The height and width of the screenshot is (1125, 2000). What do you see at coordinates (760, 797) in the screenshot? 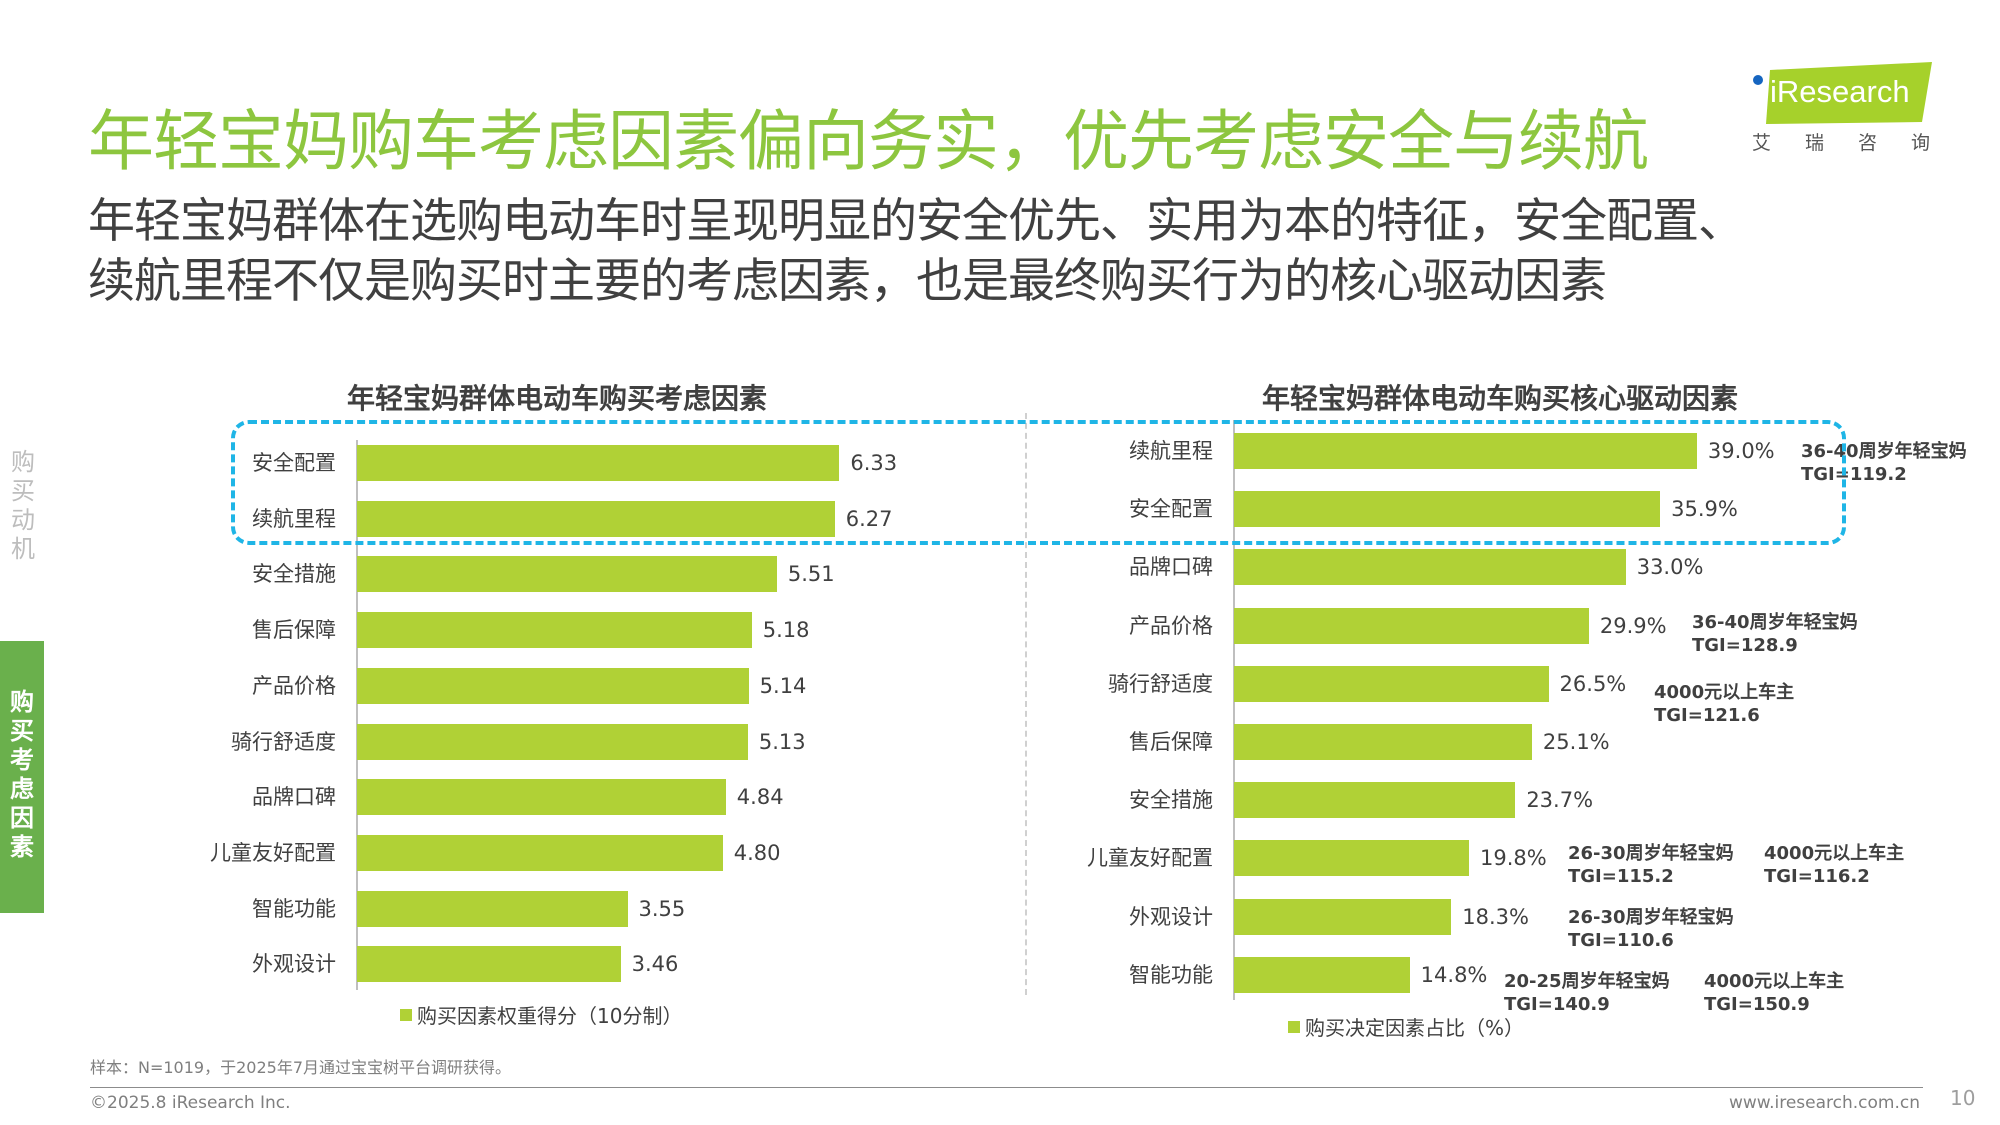
I see `left-value-label: 4.84` at bounding box center [760, 797].